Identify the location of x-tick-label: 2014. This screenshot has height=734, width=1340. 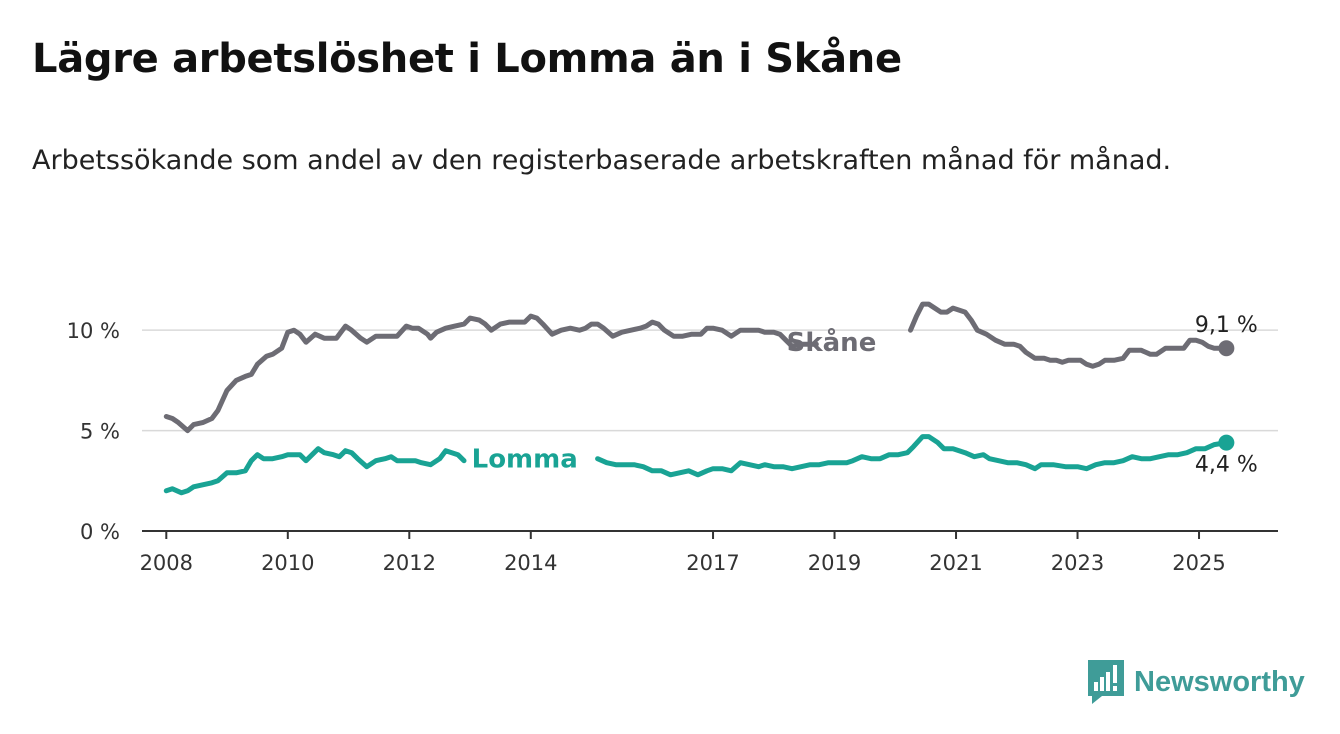
(530, 563).